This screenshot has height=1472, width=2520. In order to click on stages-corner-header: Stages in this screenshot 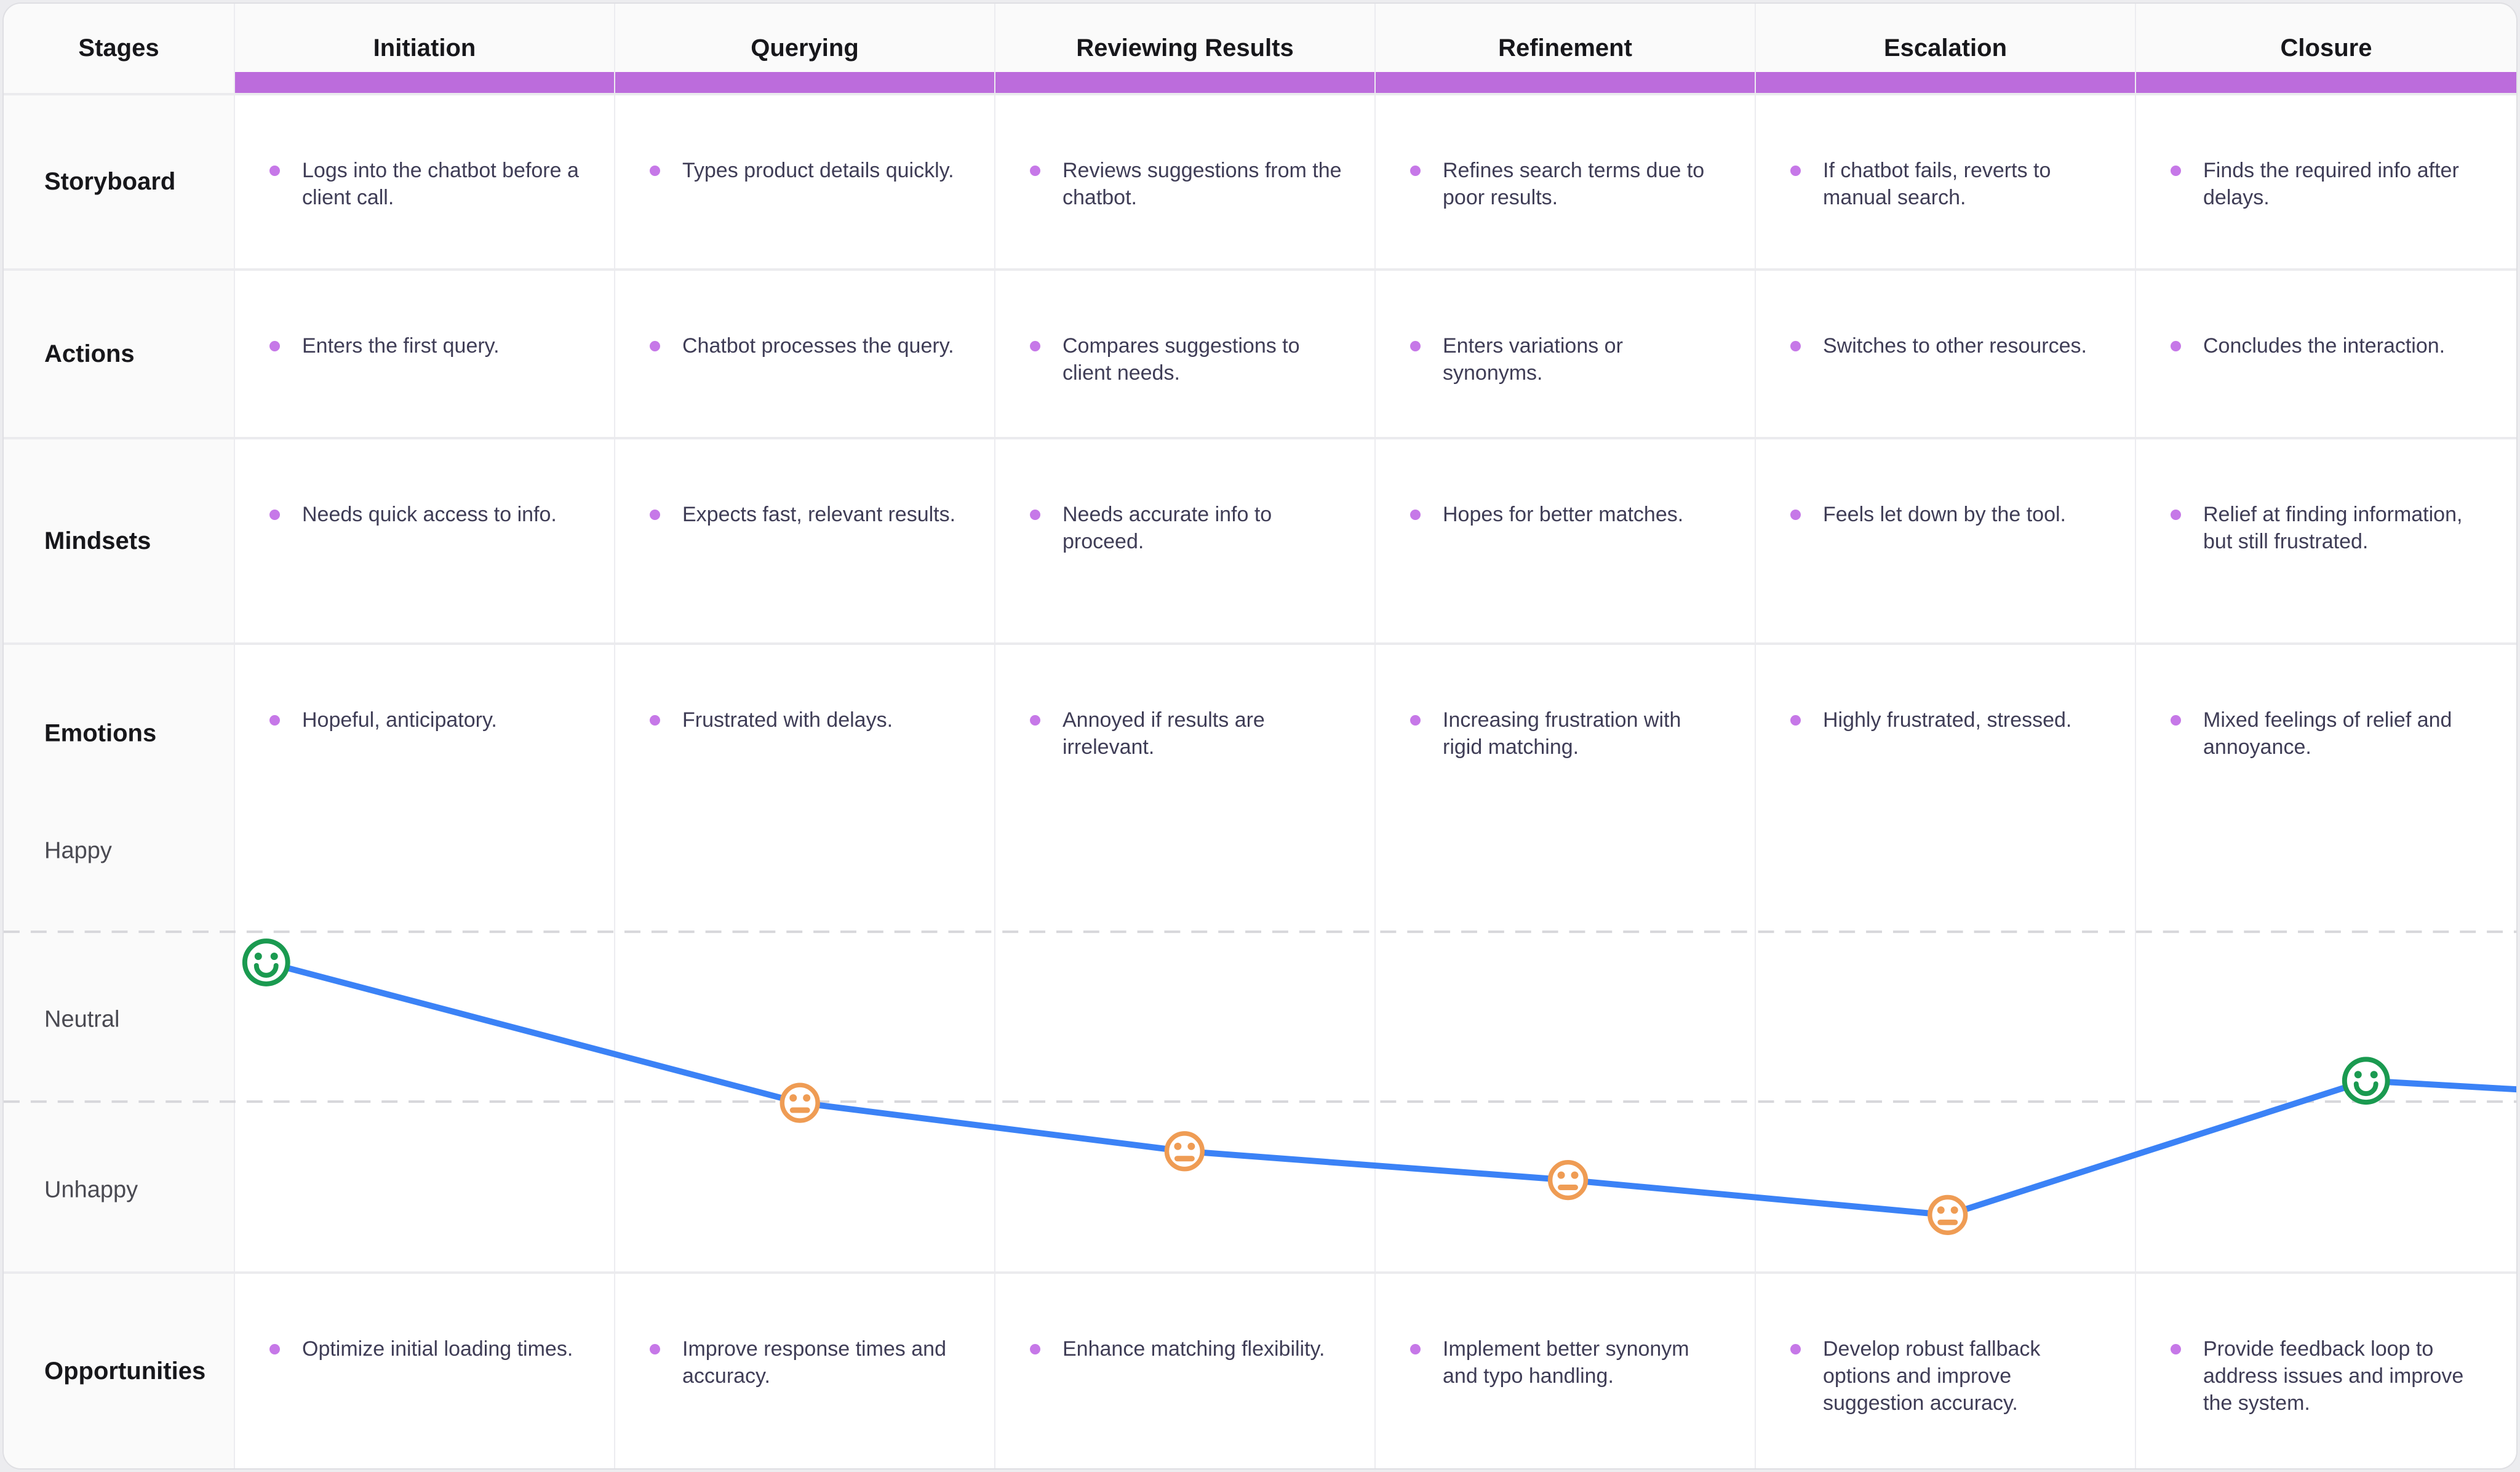, I will do `click(119, 48)`.